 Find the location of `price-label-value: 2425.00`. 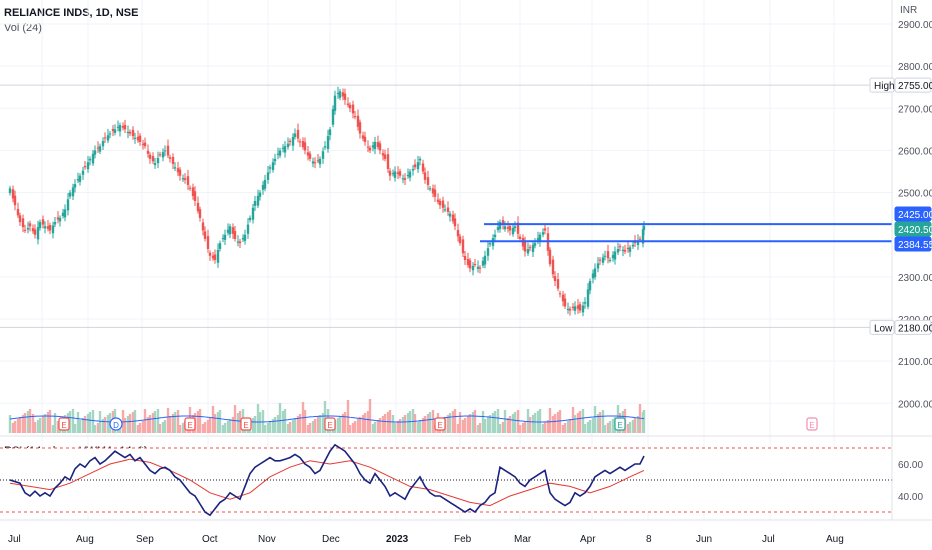

price-label-value: 2425.00 is located at coordinates (915, 215).